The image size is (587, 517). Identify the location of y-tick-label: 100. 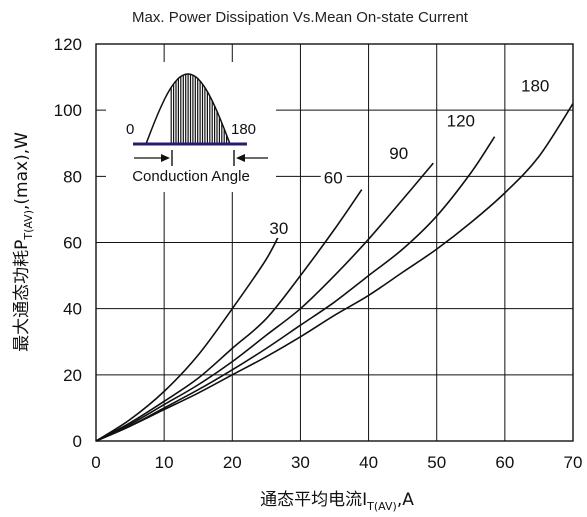
(68, 110).